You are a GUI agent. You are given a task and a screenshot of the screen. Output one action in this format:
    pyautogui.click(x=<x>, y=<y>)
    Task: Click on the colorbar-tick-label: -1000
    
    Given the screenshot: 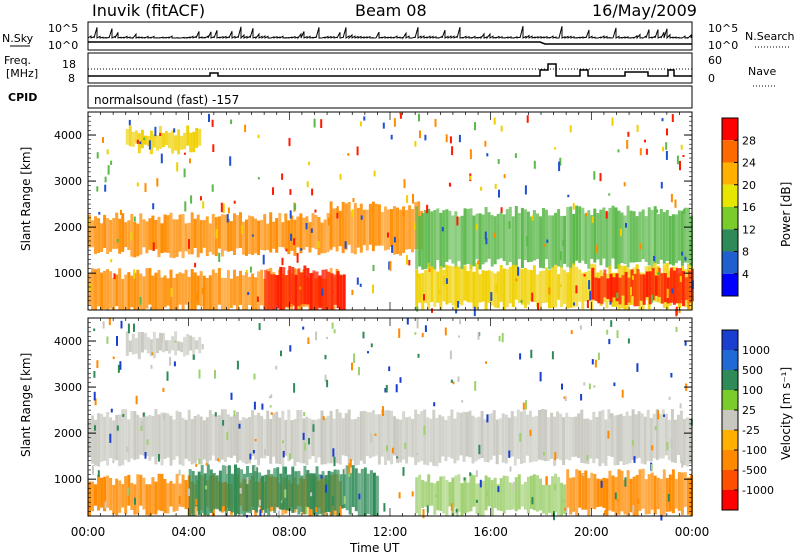 What is the action you would take?
    pyautogui.click(x=758, y=490)
    